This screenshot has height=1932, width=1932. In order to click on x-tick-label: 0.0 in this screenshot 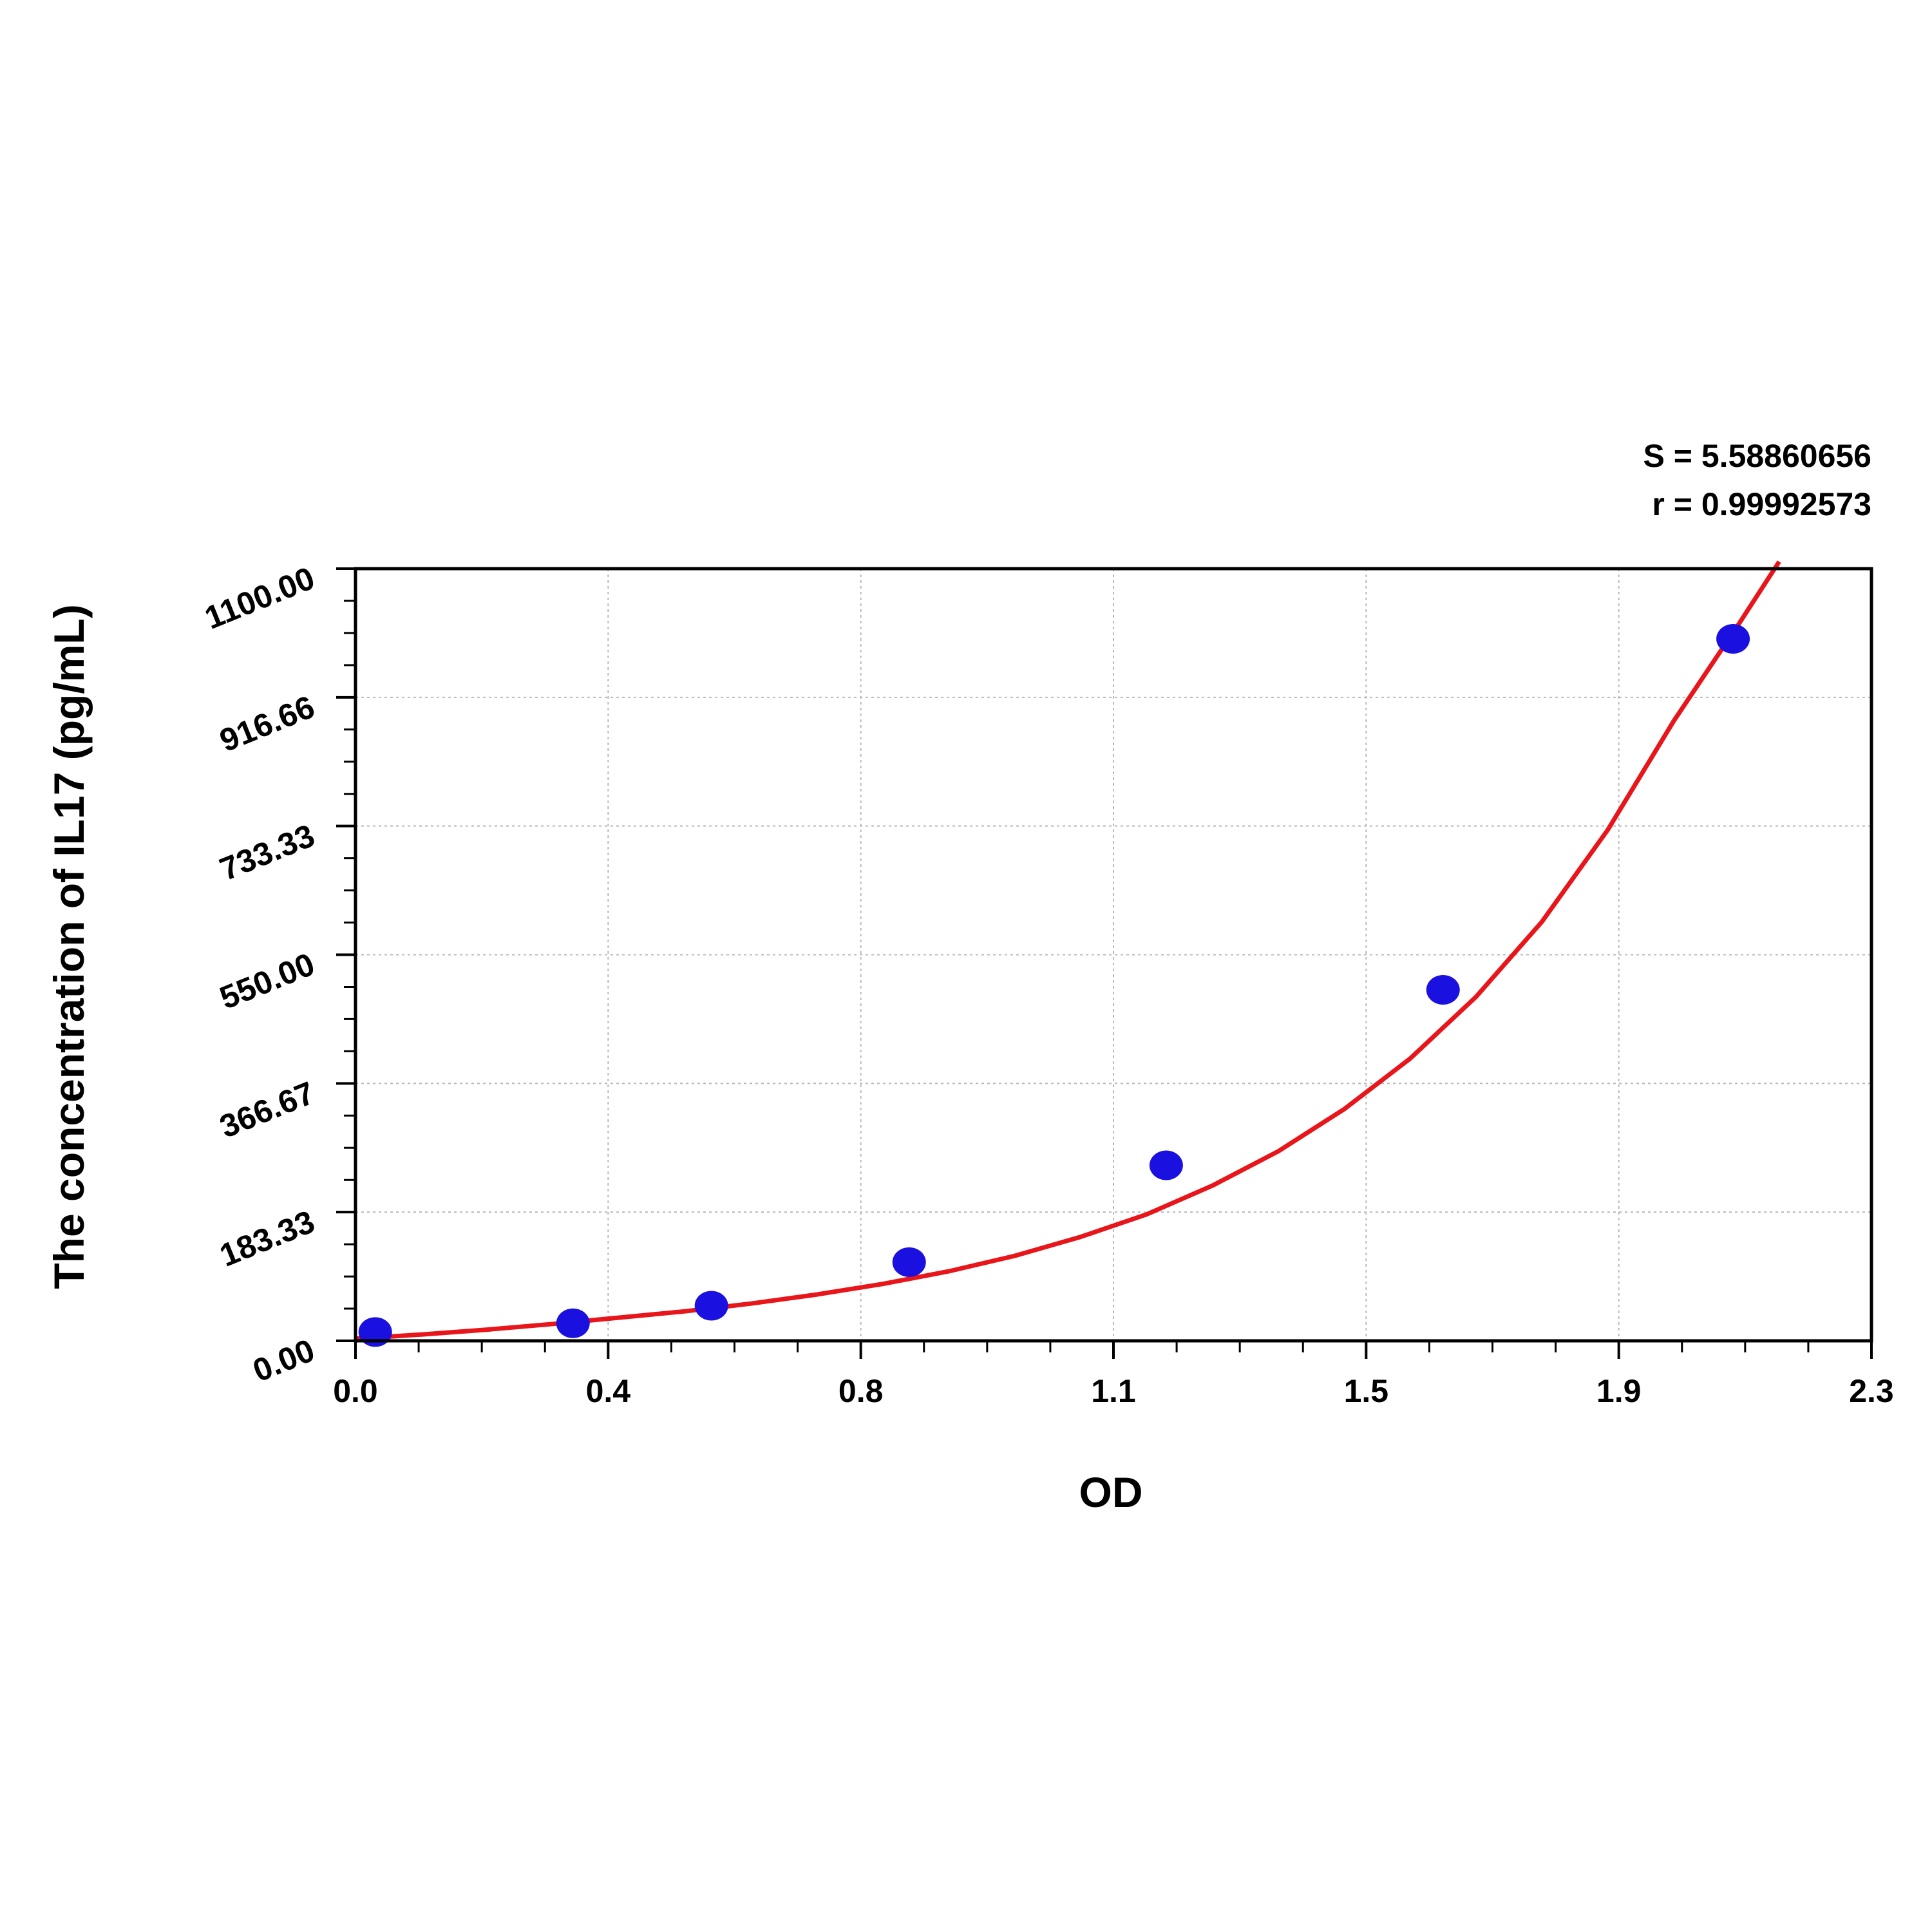, I will do `click(355, 1391)`.